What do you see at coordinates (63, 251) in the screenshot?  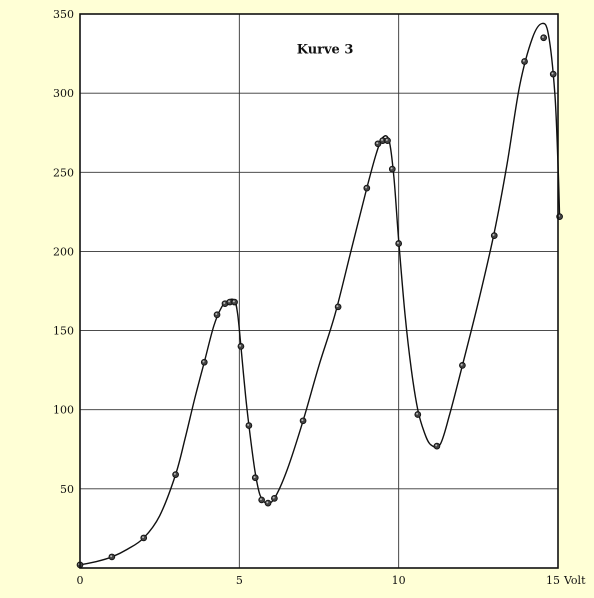 I see `y-tick-label: 200` at bounding box center [63, 251].